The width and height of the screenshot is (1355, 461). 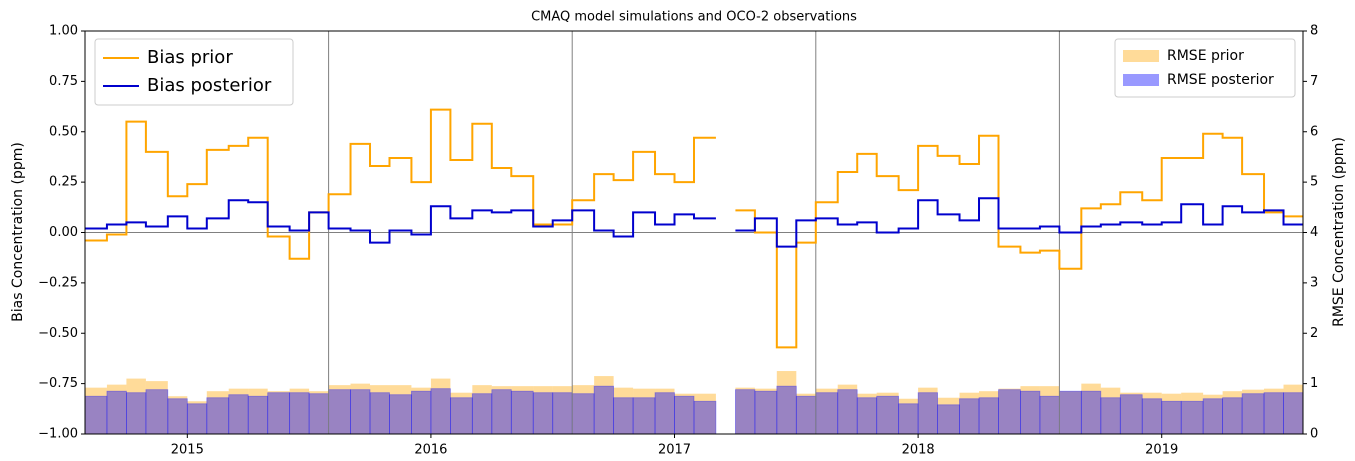 What do you see at coordinates (58, 333) in the screenshot?
I see `y-tick-label: −0.50` at bounding box center [58, 333].